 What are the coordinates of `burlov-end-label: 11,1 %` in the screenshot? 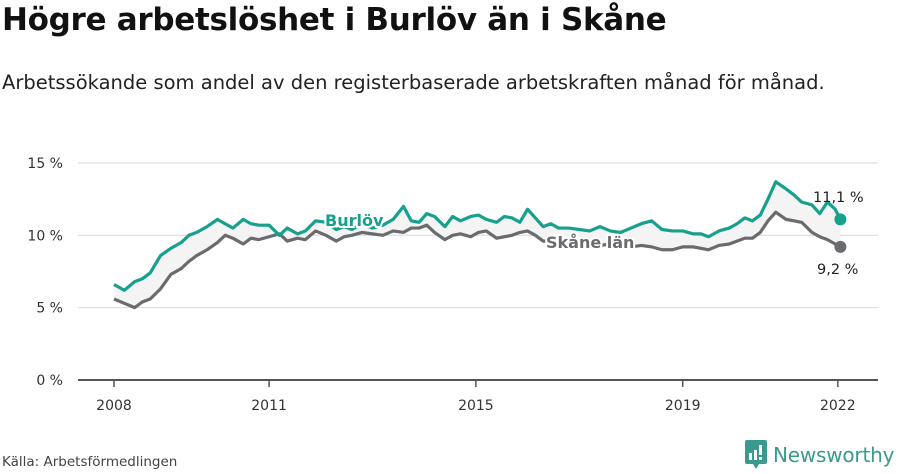 It's located at (838, 198).